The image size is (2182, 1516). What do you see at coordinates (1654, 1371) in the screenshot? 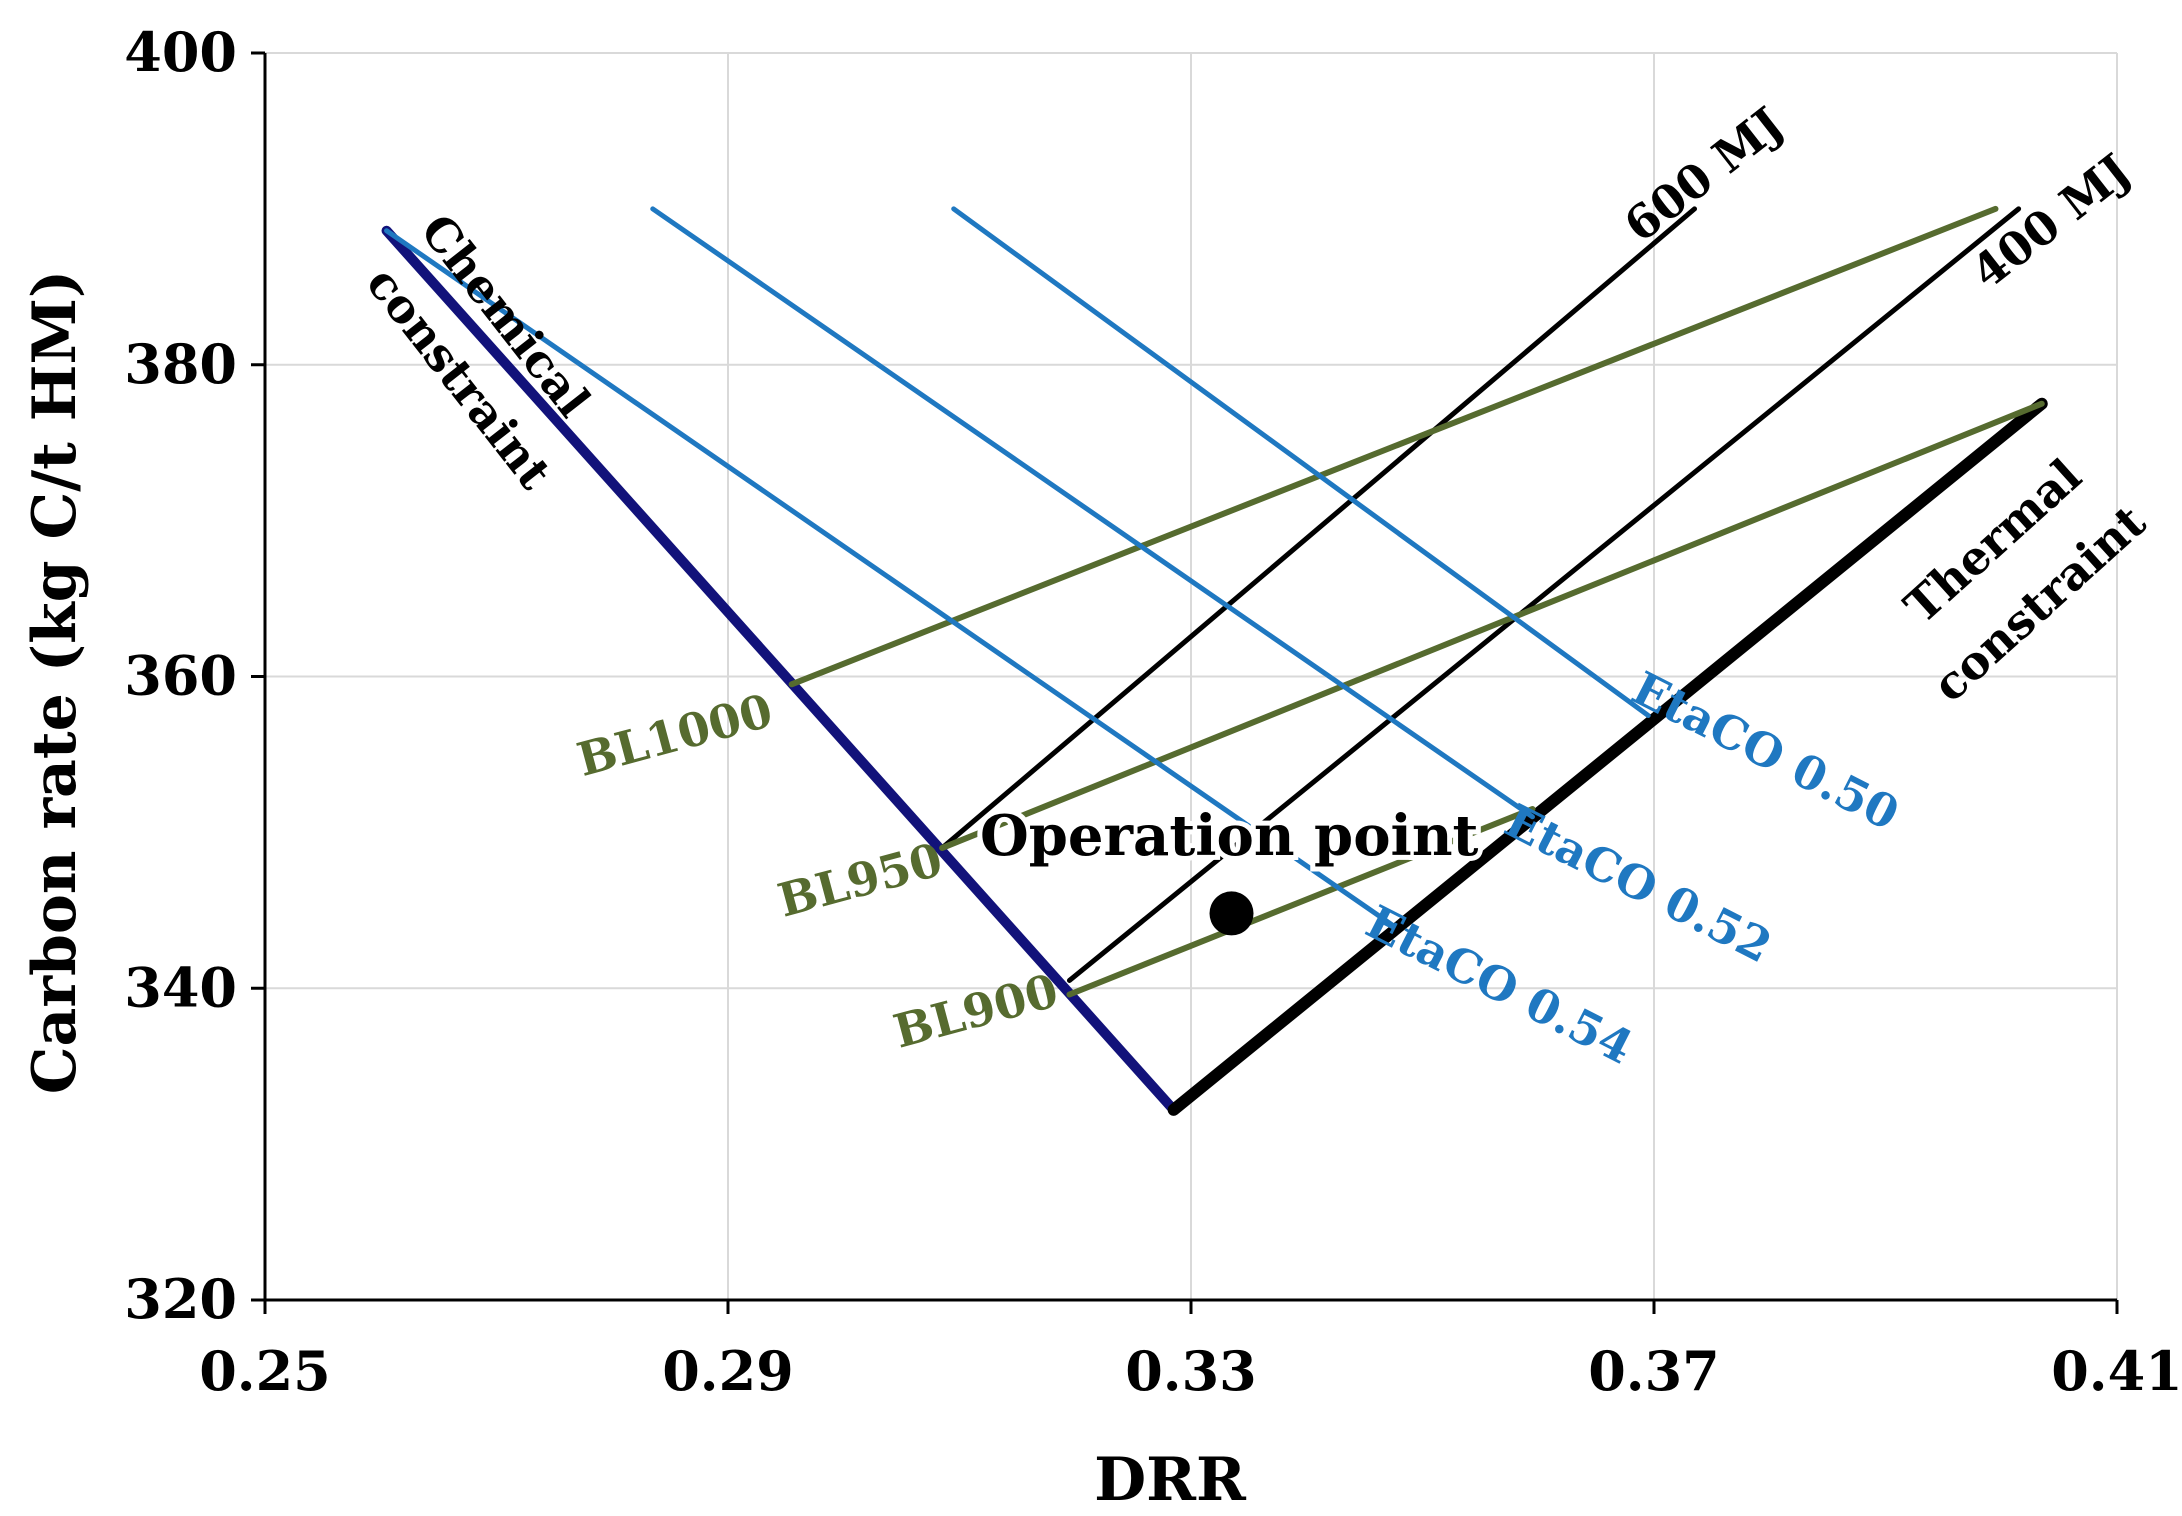
I see `x-tick-label-0-37: 0.37` at bounding box center [1654, 1371].